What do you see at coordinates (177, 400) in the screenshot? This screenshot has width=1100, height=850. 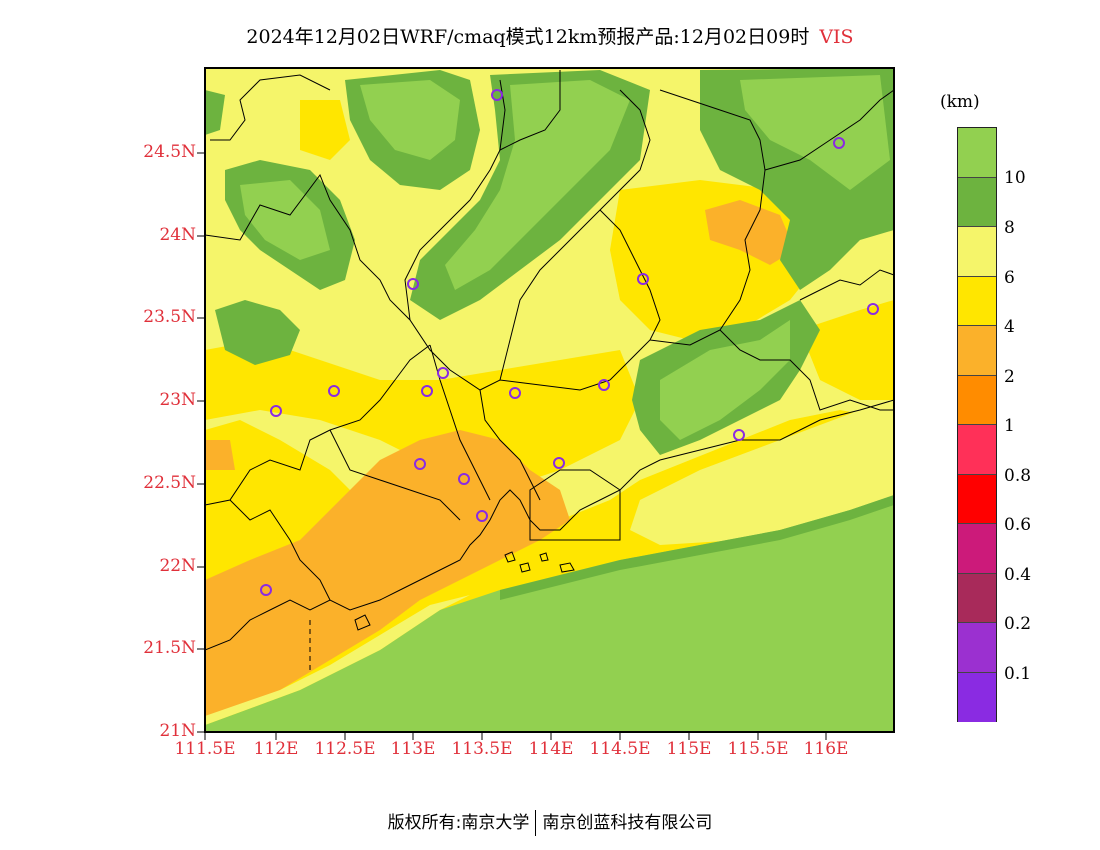 I see `lat-label: 23N` at bounding box center [177, 400].